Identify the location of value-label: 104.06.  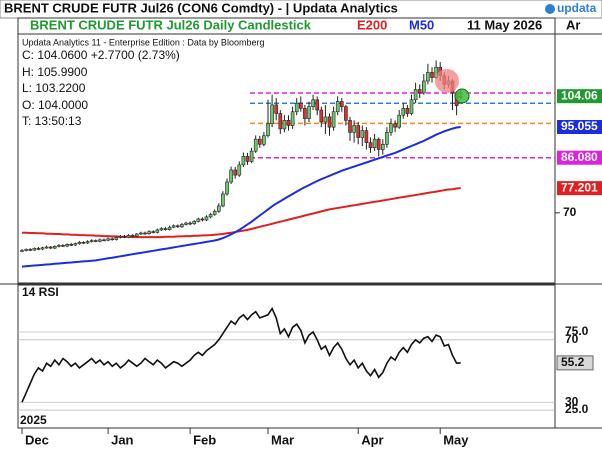
(579, 95).